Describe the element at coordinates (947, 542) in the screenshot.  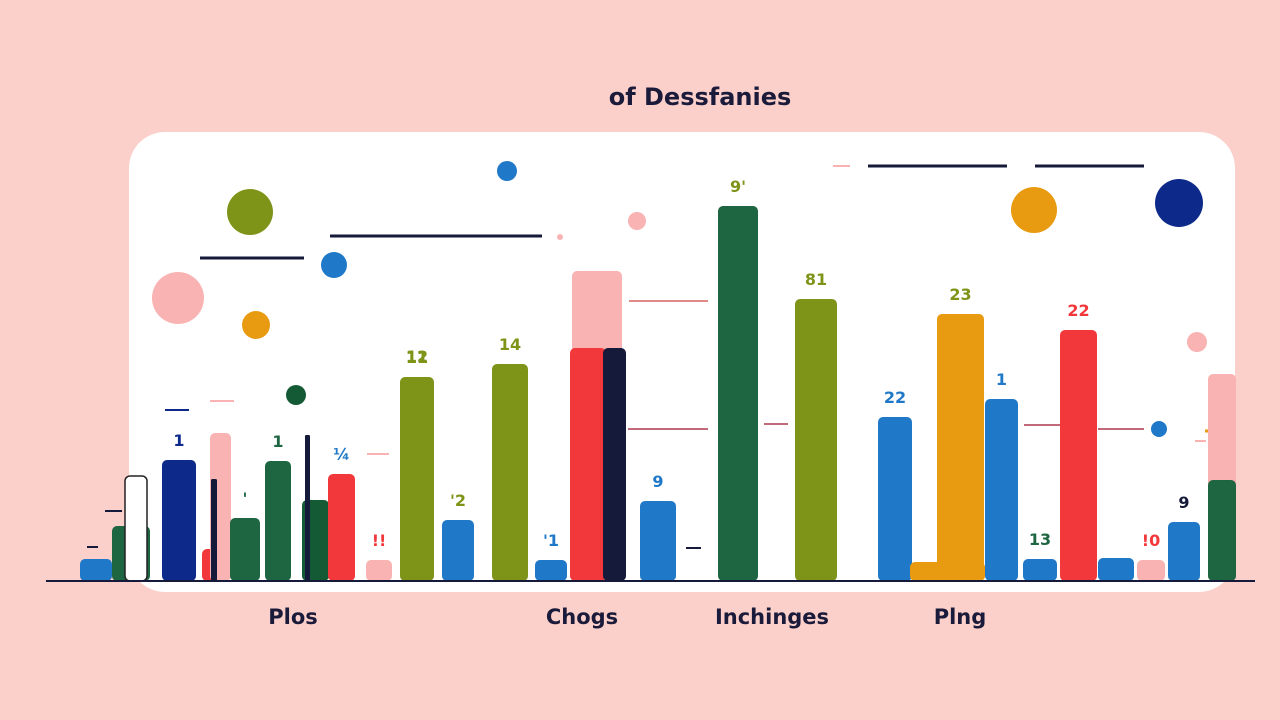
I see `bar-label-25: !!` at that location.